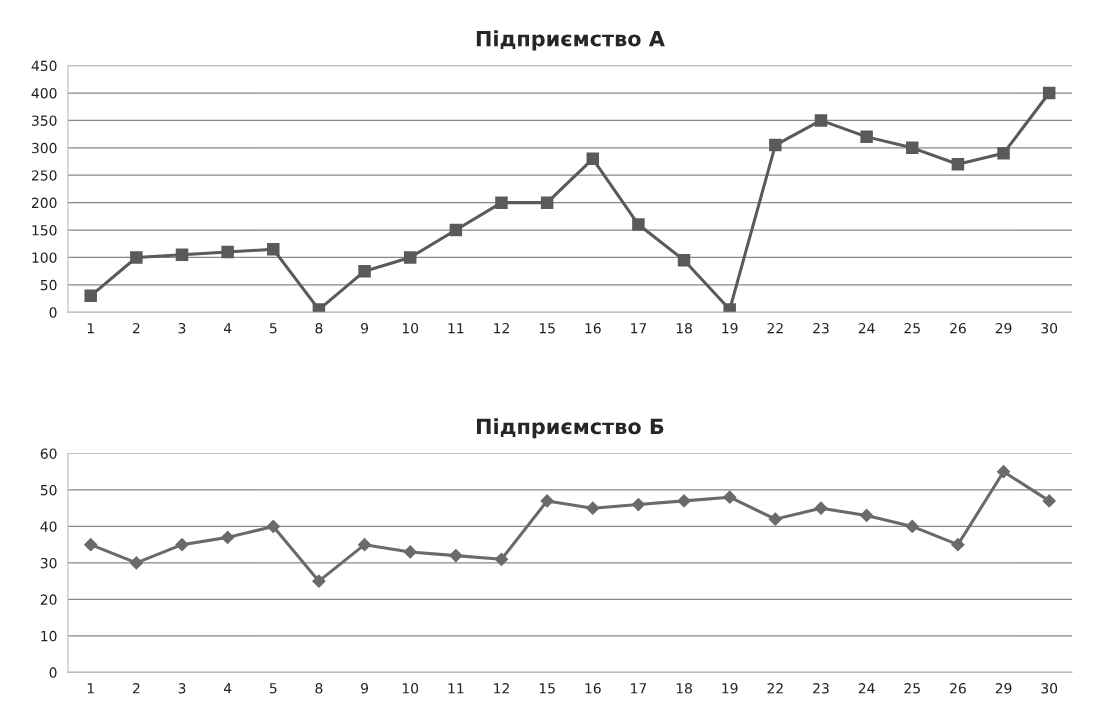  What do you see at coordinates (44, 257) in the screenshot?
I see `y-tick-label: 100` at bounding box center [44, 257].